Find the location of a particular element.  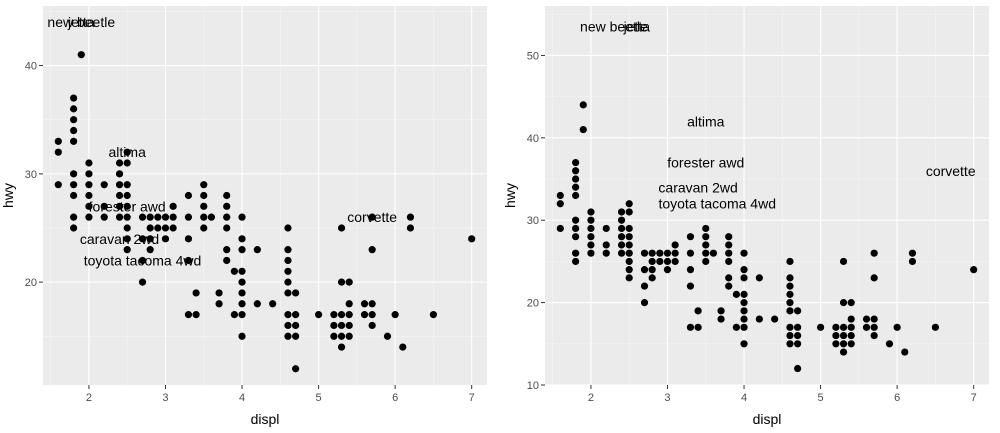

car-label: corvette is located at coordinates (372, 217).